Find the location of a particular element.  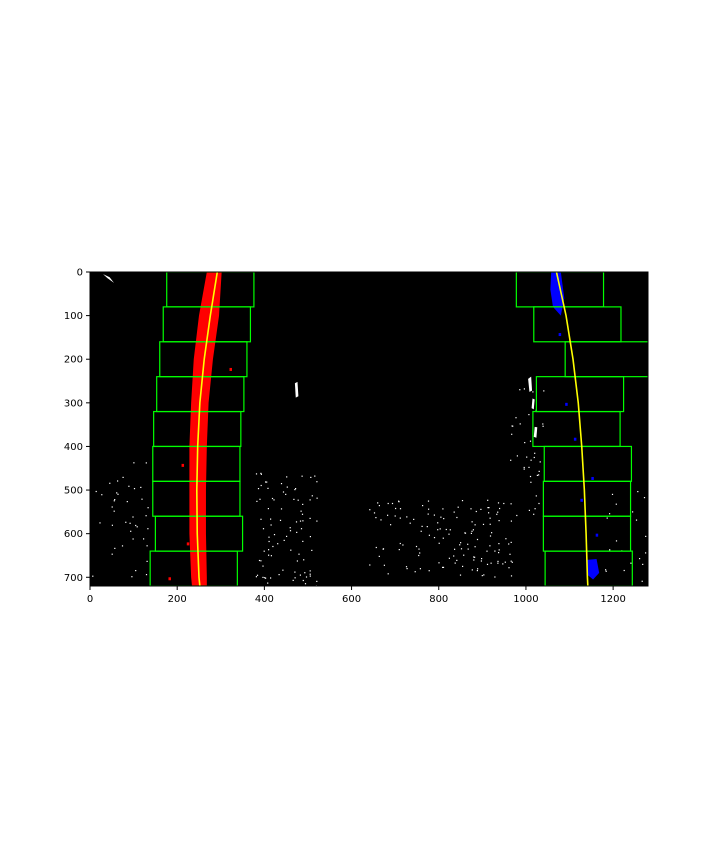

x-tick-label: 200 is located at coordinates (177, 599).